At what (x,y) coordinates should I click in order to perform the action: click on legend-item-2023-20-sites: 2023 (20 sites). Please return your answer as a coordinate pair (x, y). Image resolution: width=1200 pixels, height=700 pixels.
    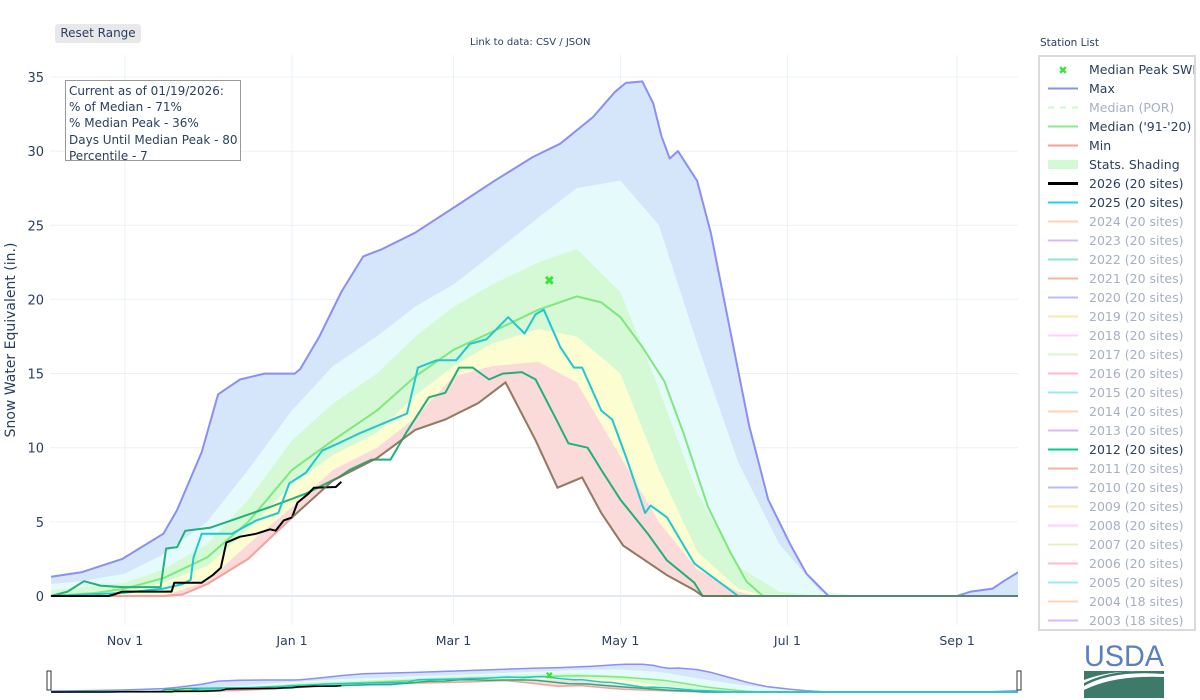
    Looking at the image, I should click on (1117, 240).